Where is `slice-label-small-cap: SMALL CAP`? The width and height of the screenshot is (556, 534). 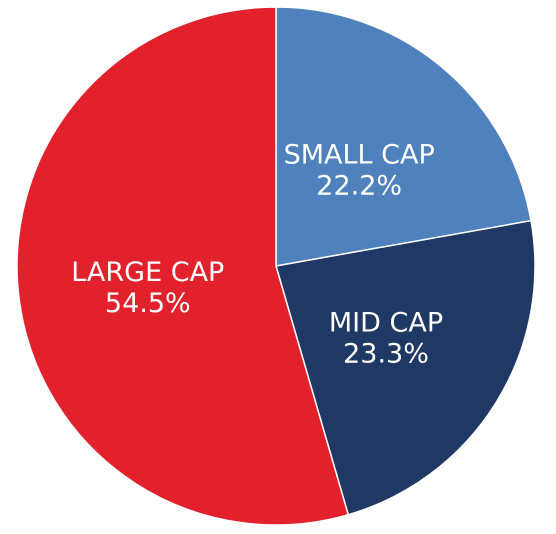 slice-label-small-cap: SMALL CAP is located at coordinates (359, 155).